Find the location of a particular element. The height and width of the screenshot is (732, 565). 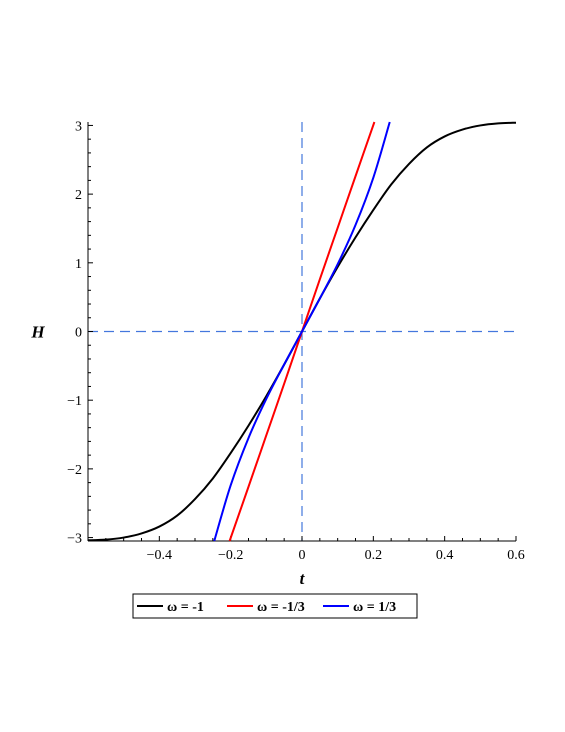

x-tick-label: 0.4 is located at coordinates (445, 555).